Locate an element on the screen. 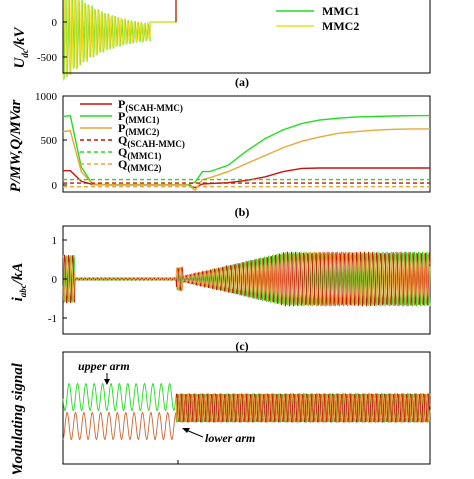 The image size is (474, 479). panel-b-ytick-1: 500 is located at coordinates (49, 141).